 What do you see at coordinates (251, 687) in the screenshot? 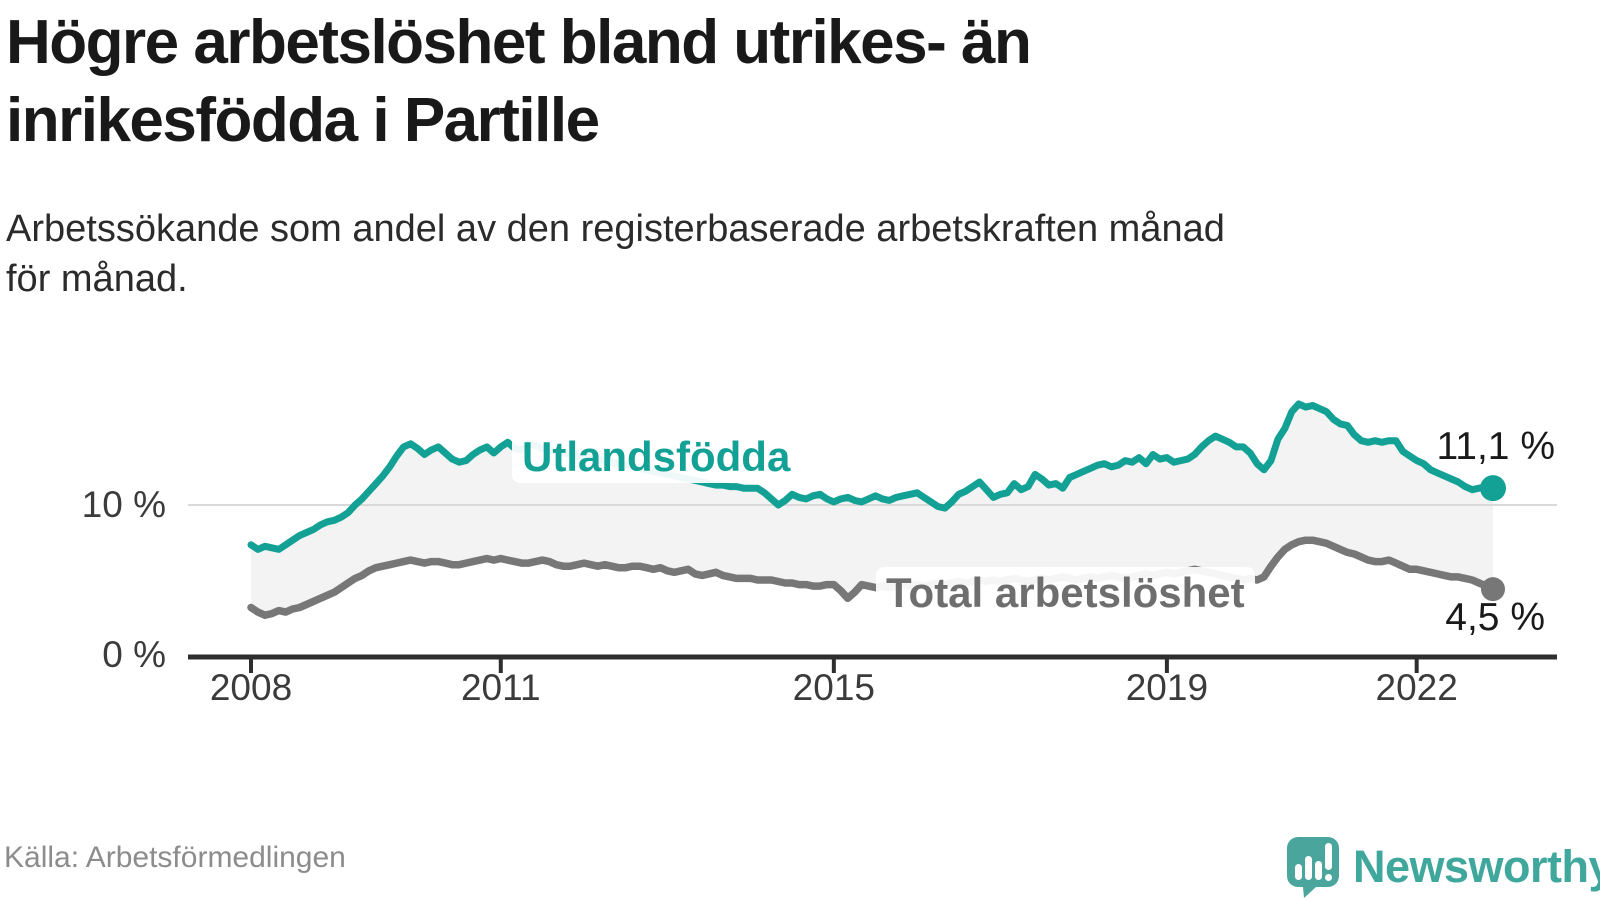
I see `x-tick-label-2008: 2008` at bounding box center [251, 687].